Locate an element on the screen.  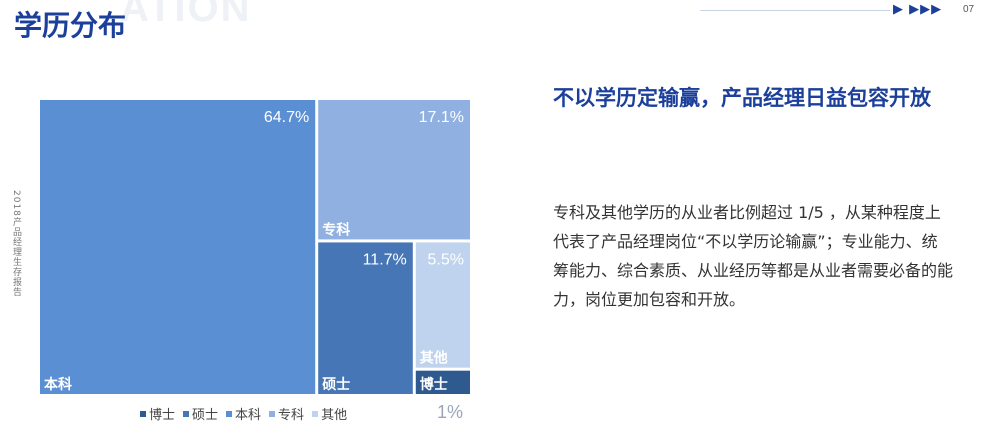
chart-legend: 博士 硕士 本科 专科 其他 is located at coordinates (243, 413).